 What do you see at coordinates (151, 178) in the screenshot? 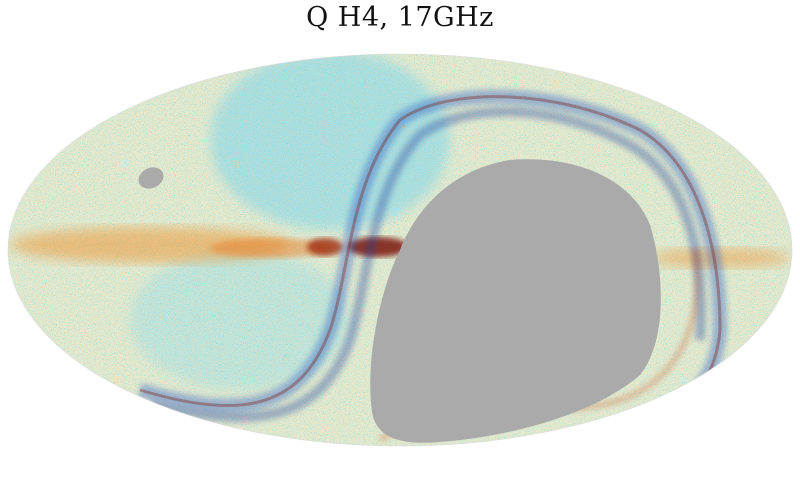
I see `mask-region-small` at bounding box center [151, 178].